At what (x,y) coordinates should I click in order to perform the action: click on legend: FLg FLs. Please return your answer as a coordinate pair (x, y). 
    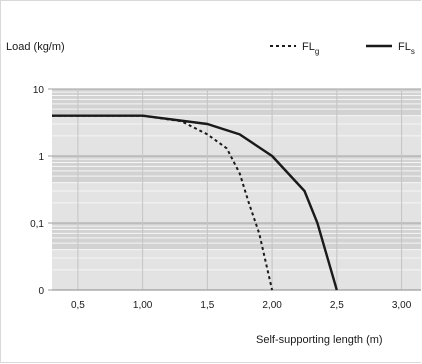
    Looking at the image, I should click on (342, 48).